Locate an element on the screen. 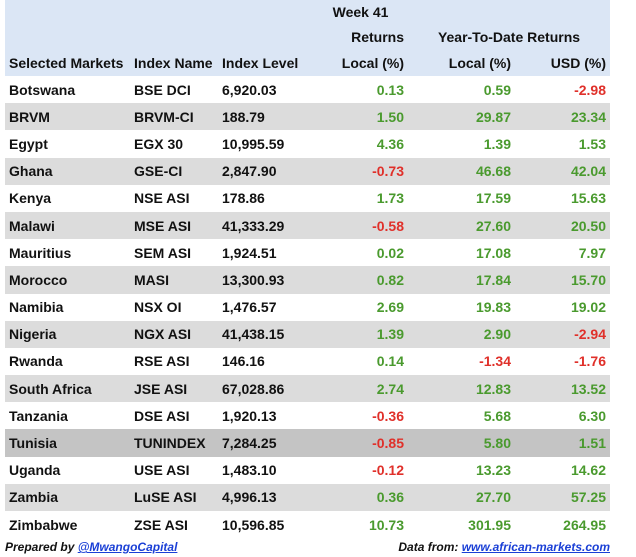 This screenshot has width=636, height=557. market-name: Kenya is located at coordinates (30, 198).